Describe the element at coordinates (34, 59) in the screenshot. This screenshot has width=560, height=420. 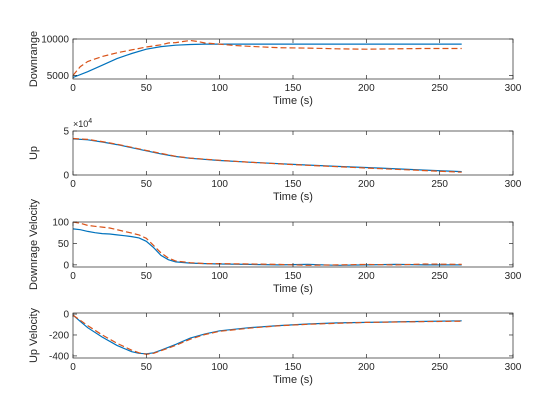
I see `y-axis-label: Downrange` at that location.